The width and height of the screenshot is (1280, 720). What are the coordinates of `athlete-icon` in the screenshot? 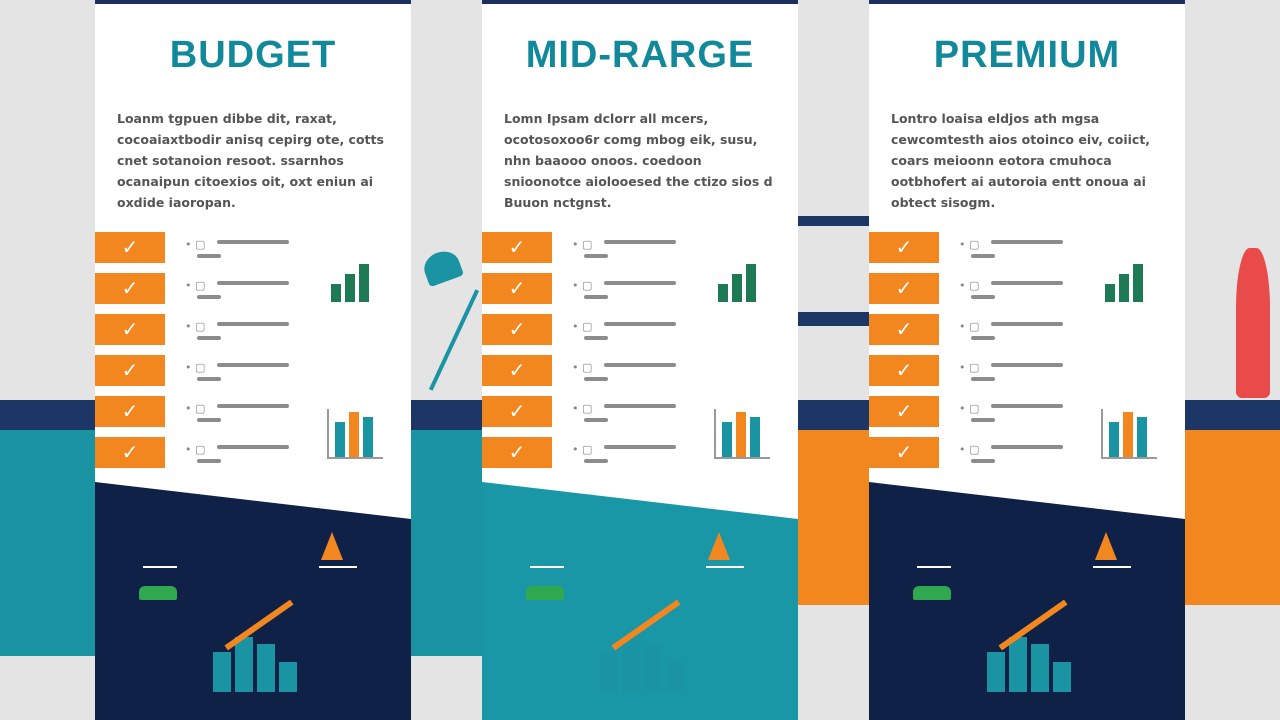 It's located at (1032, 645).